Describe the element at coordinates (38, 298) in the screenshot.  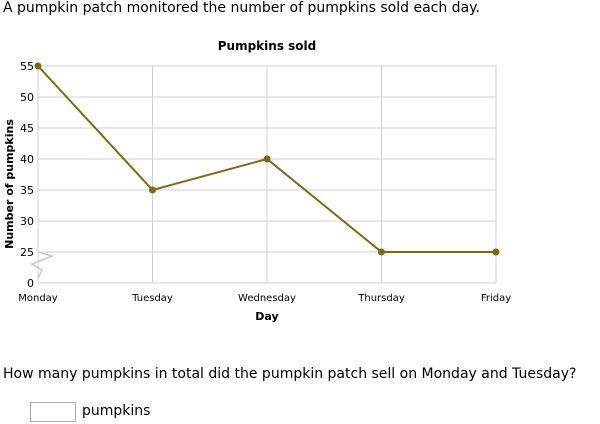
I see `x-tick-label: Monday` at that location.